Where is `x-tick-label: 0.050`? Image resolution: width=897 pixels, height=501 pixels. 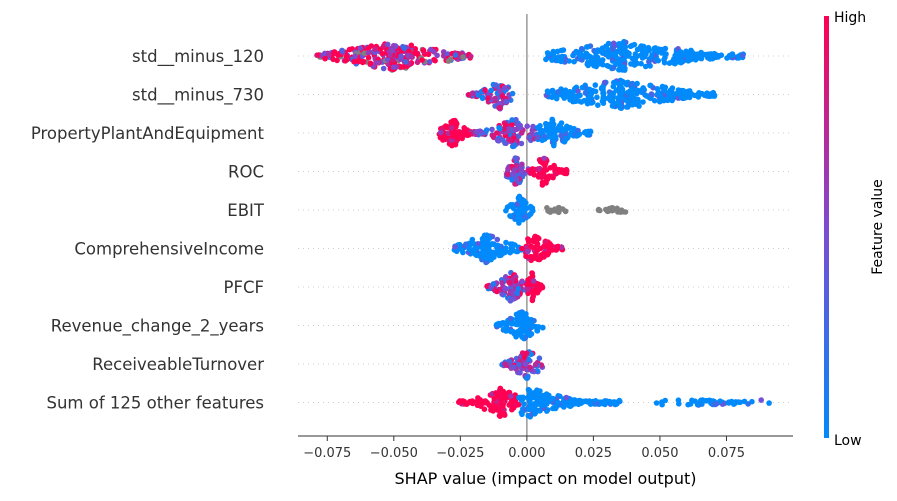 x-tick-label: 0.050 is located at coordinates (659, 453).